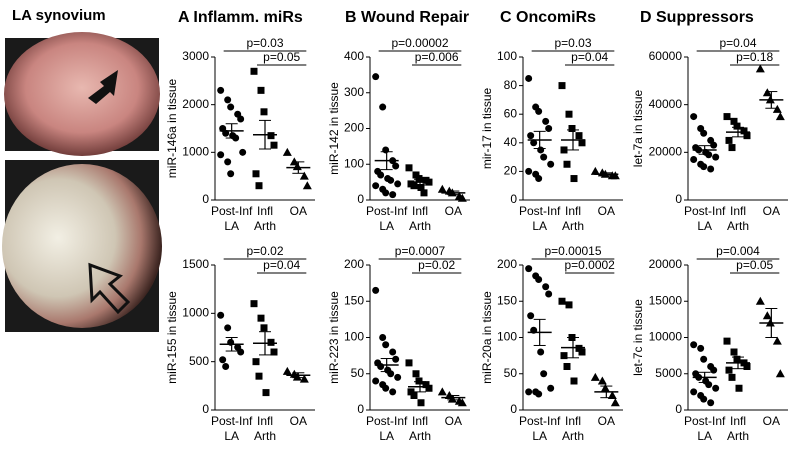 The image size is (800, 452). What do you see at coordinates (511, 113) in the screenshot?
I see `y-tick-label: 60` at bounding box center [511, 113].